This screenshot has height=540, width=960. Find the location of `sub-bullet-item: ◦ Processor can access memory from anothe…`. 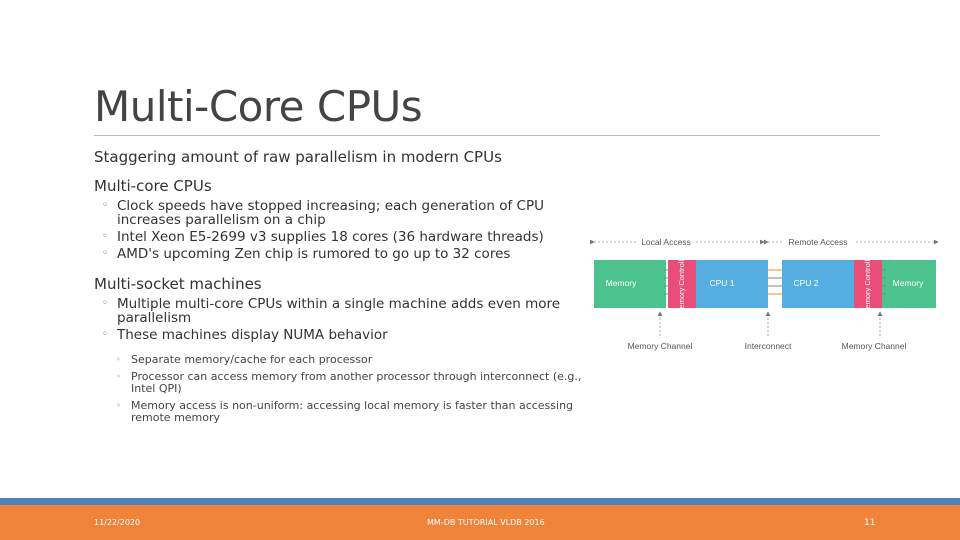

sub-bullet-item: ◦ Processor can access memory from anothe… is located at coordinates (339, 382).